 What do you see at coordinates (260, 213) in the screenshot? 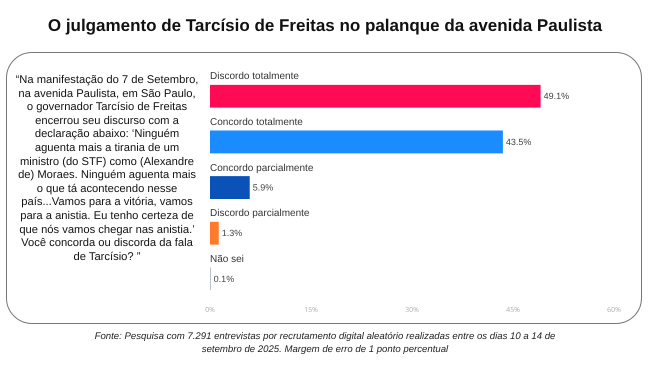
I see `y-tick-label: Discordo parcialmente` at bounding box center [260, 213].